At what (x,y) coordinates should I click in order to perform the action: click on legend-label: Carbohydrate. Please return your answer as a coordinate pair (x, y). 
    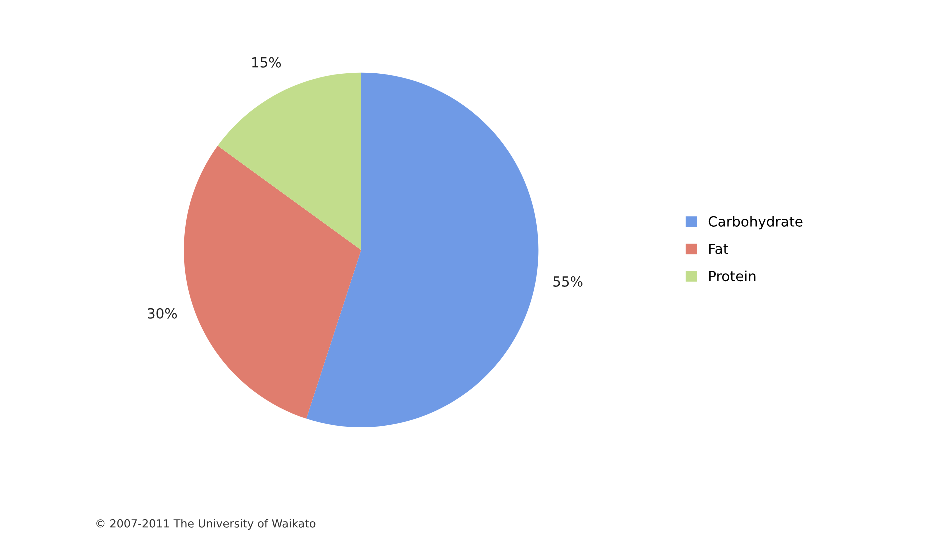
    Looking at the image, I should click on (755, 223).